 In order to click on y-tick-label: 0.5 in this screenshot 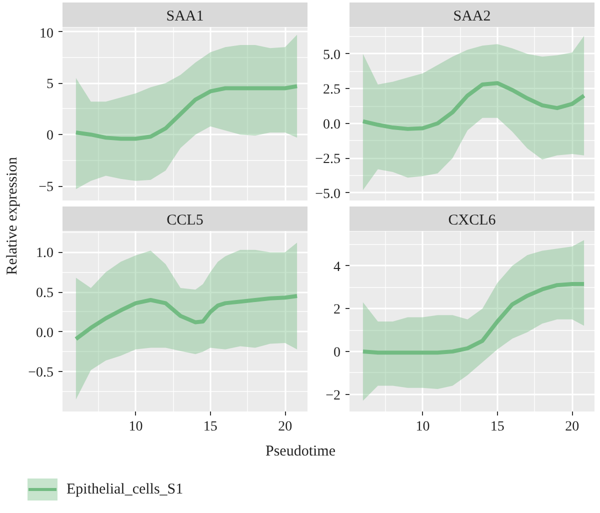, I will do `click(45, 294)`.